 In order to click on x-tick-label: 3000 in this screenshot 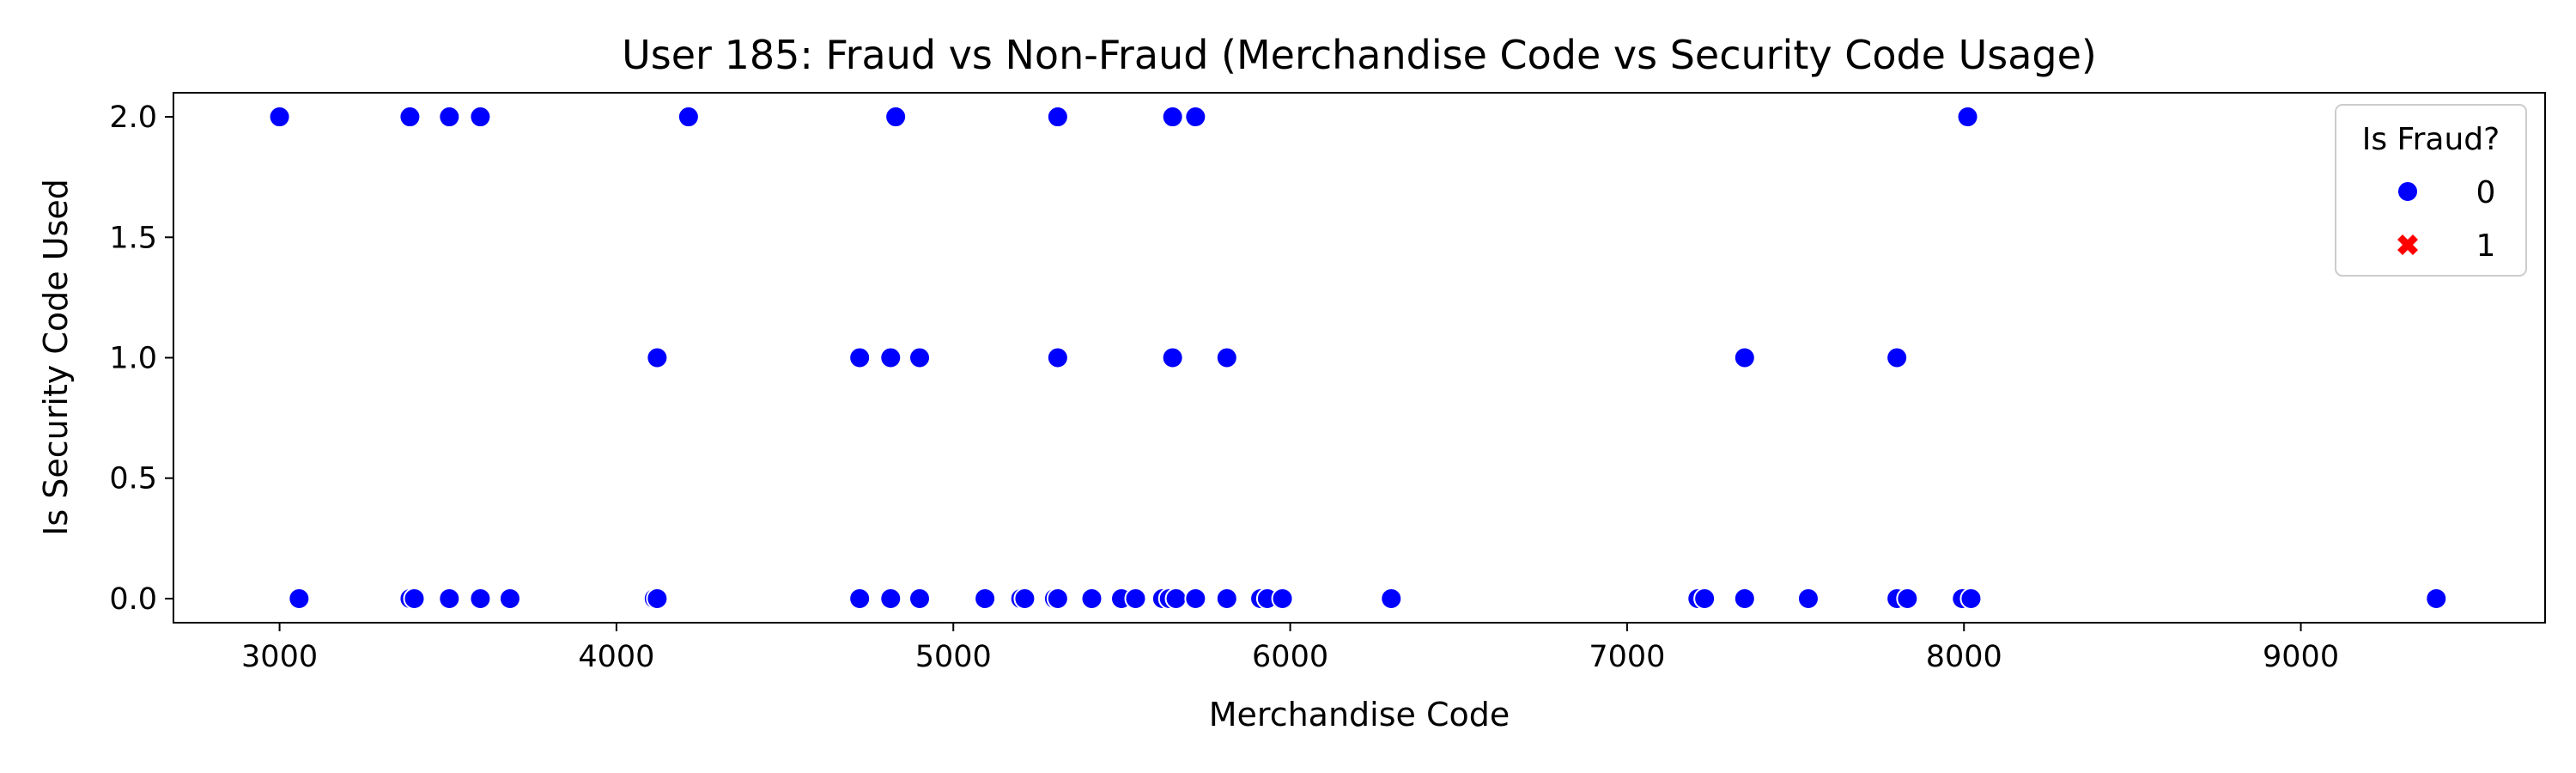, I will do `click(280, 657)`.